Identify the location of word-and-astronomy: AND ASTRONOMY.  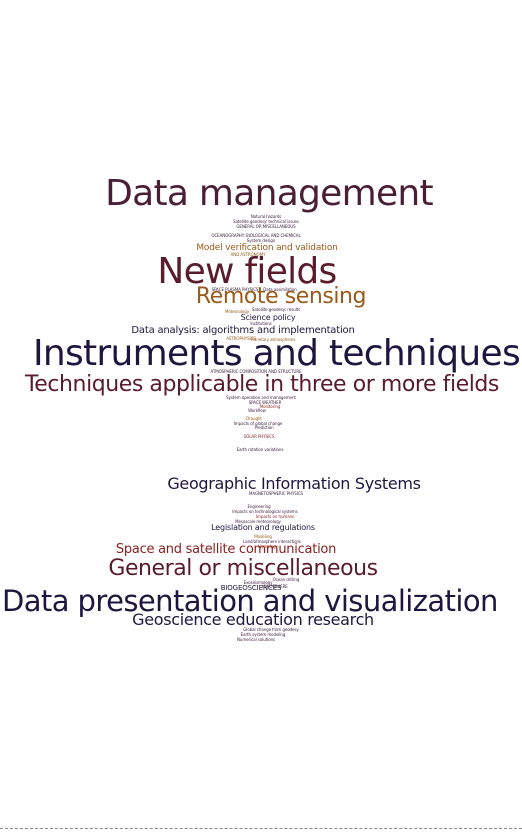
(248, 254).